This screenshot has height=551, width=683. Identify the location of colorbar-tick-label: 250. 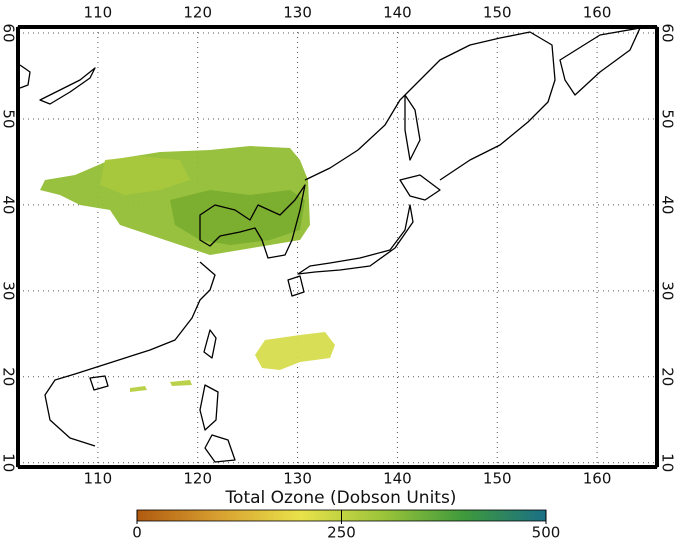
(341, 533).